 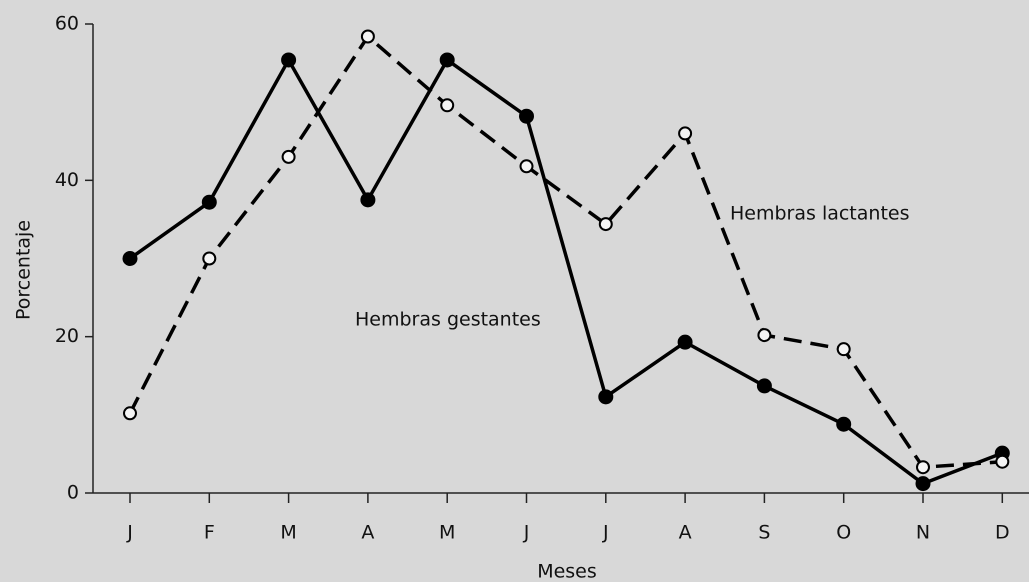 What do you see at coordinates (209, 533) in the screenshot?
I see `x-tick-label: F` at bounding box center [209, 533].